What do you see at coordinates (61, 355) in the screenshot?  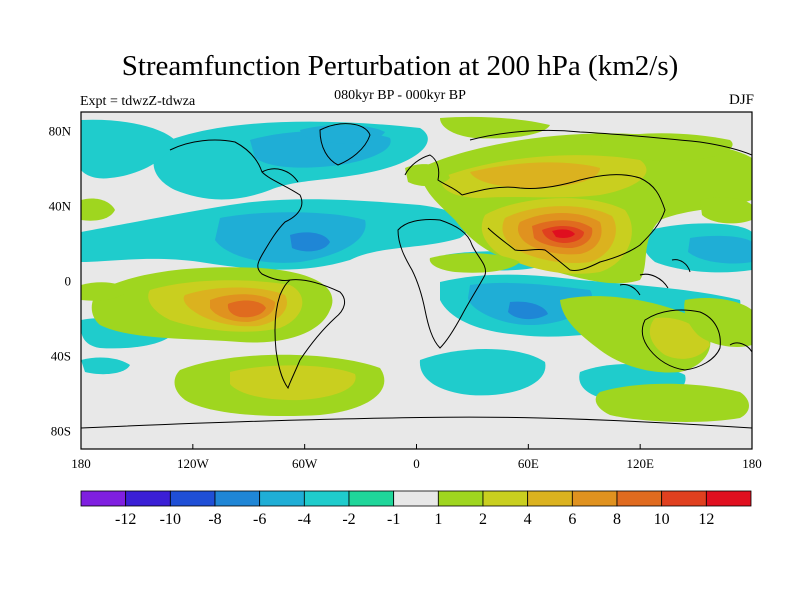 I see `lat-tick-label: 40S` at bounding box center [61, 355].